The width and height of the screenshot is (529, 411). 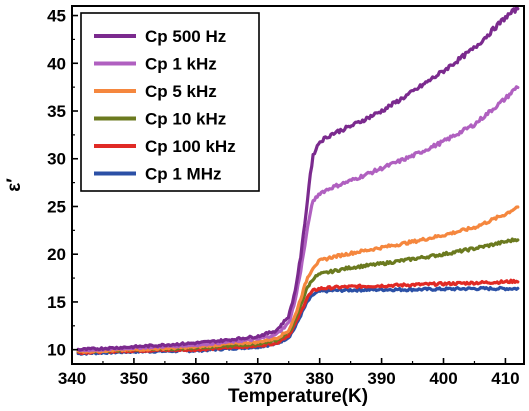 I want to click on legend-label-cp-1-mhz: Cp 1 MHz, so click(x=183, y=174).